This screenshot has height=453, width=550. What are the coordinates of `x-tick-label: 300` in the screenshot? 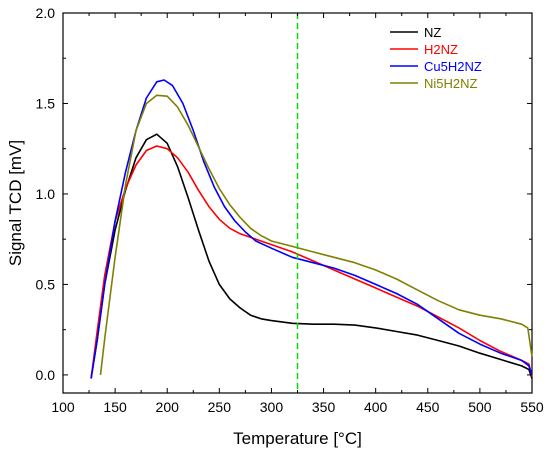 It's located at (272, 407).